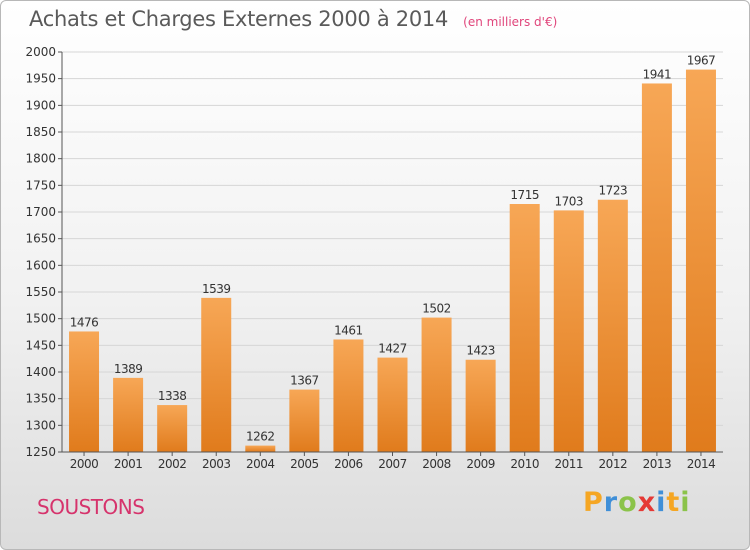 This screenshot has height=550, width=750. Describe the element at coordinates (84, 464) in the screenshot. I see `x-tick-label: 2000` at that location.